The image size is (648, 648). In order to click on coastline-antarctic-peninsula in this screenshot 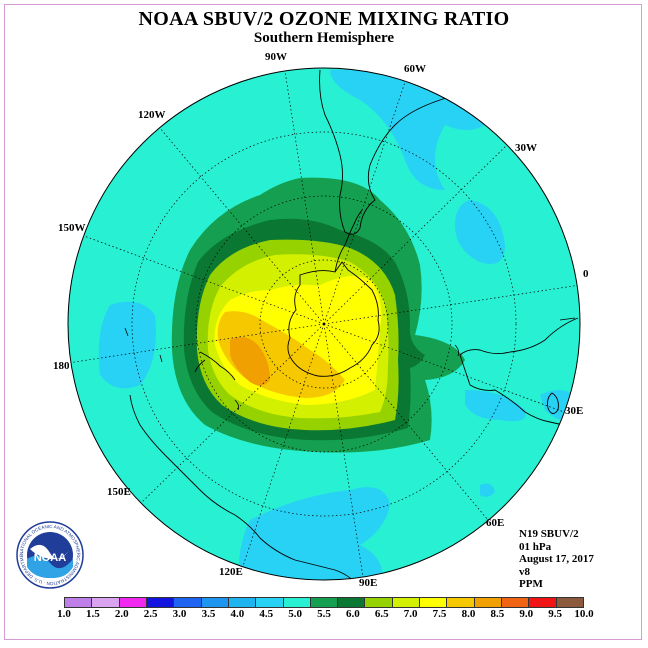, I will do `click(348, 241)`.